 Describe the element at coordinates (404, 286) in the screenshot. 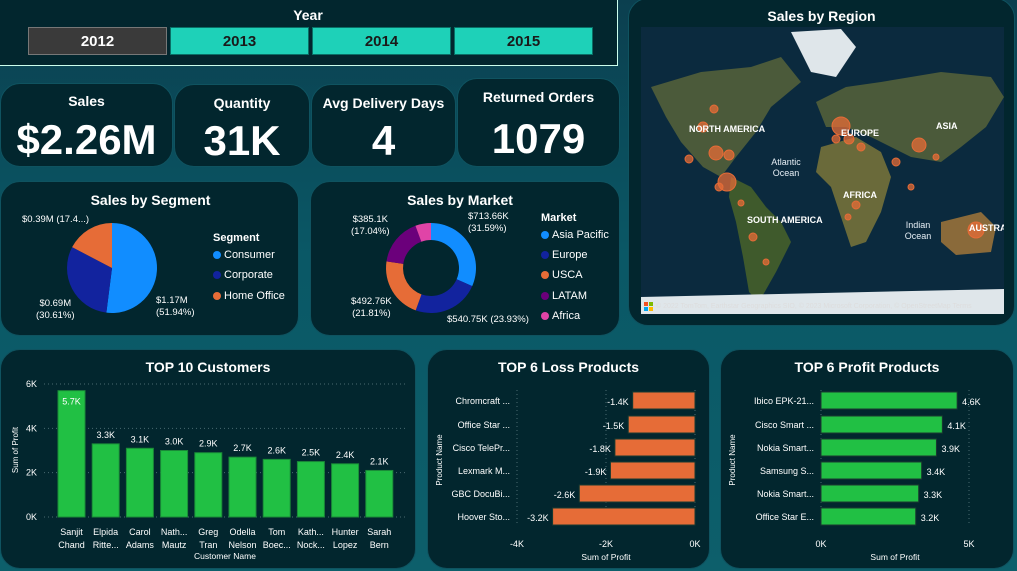

I see `slice-usca` at that location.